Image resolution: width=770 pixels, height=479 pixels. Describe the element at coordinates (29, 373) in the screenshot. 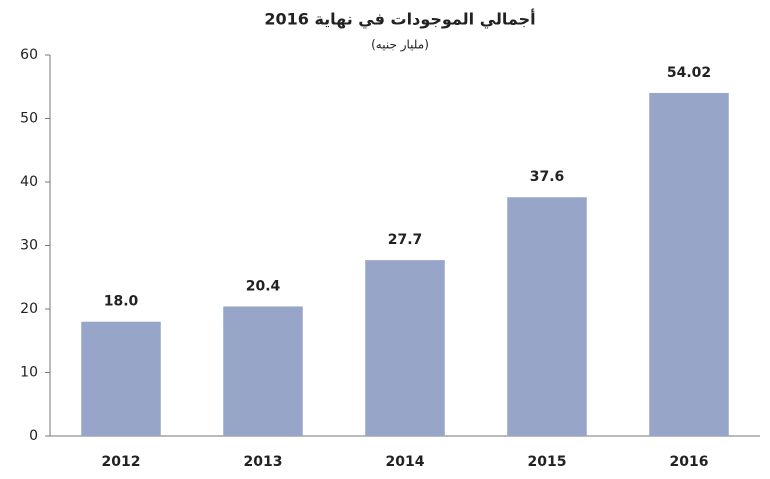

I see `y-tick-label: 10` at that location.